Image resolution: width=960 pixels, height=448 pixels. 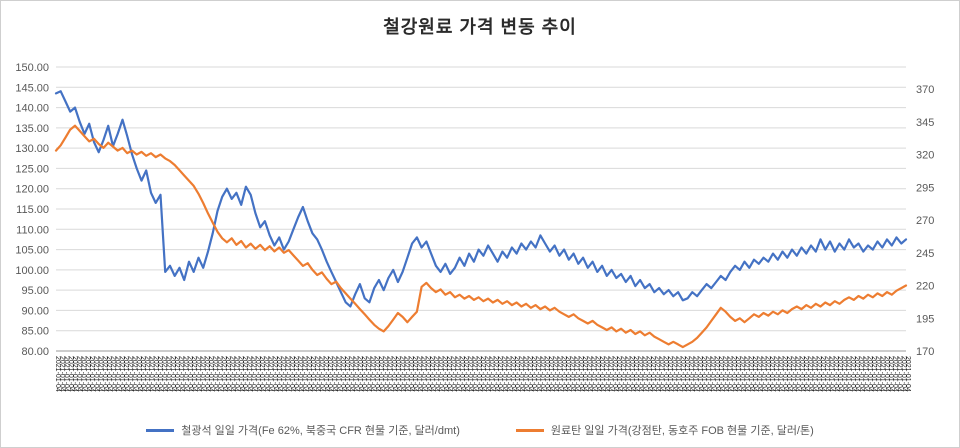 I want to click on svg-text: 270, so click(x=925, y=221).